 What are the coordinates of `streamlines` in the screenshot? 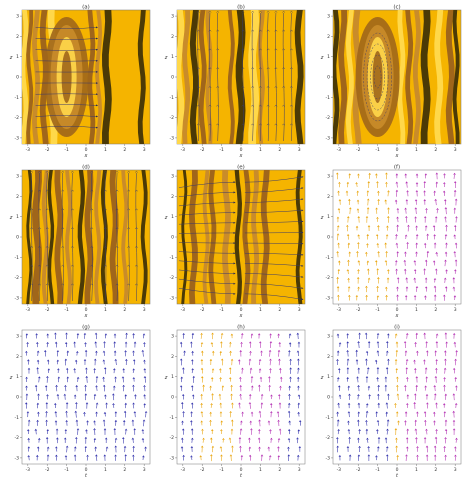 It's located at (241, 238).